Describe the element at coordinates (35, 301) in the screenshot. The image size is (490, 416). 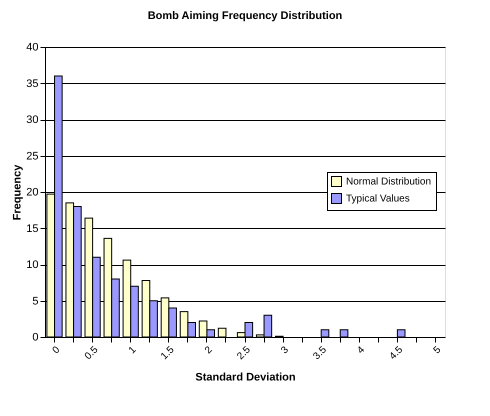
I see `y-tick-label: 5` at that location.